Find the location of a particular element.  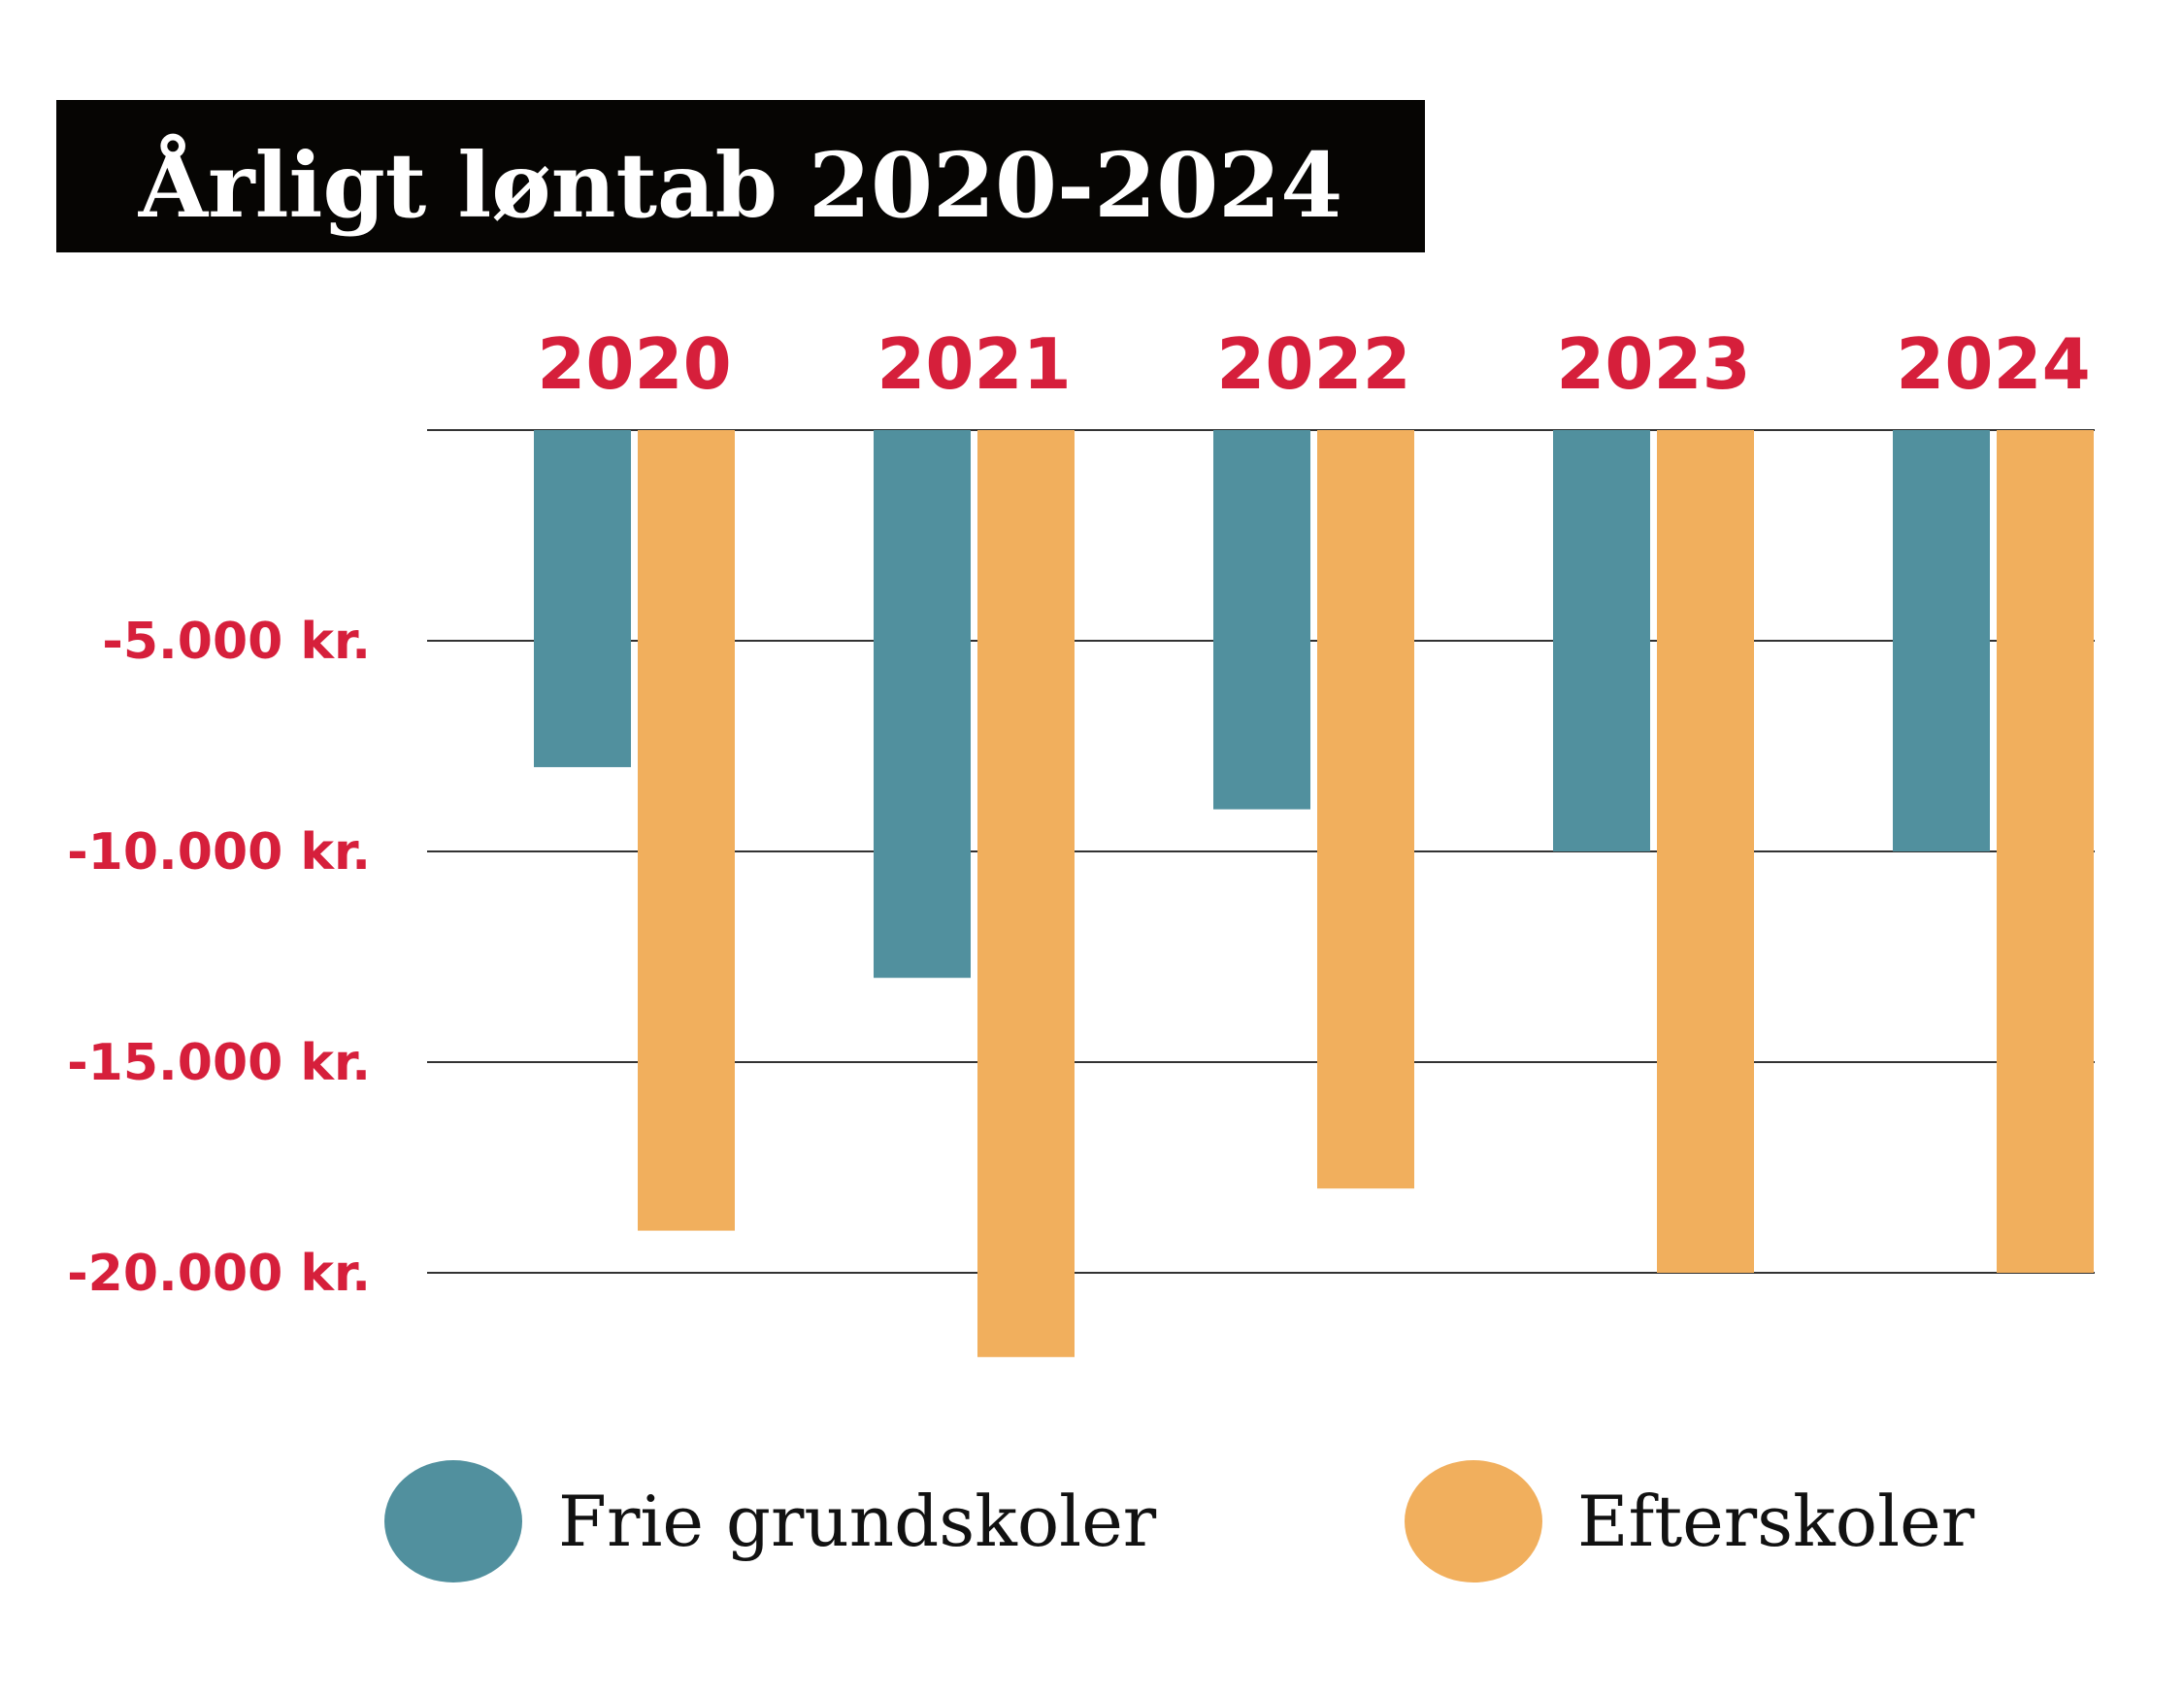

y-tick-label: -20.000 kr. is located at coordinates (219, 1274).